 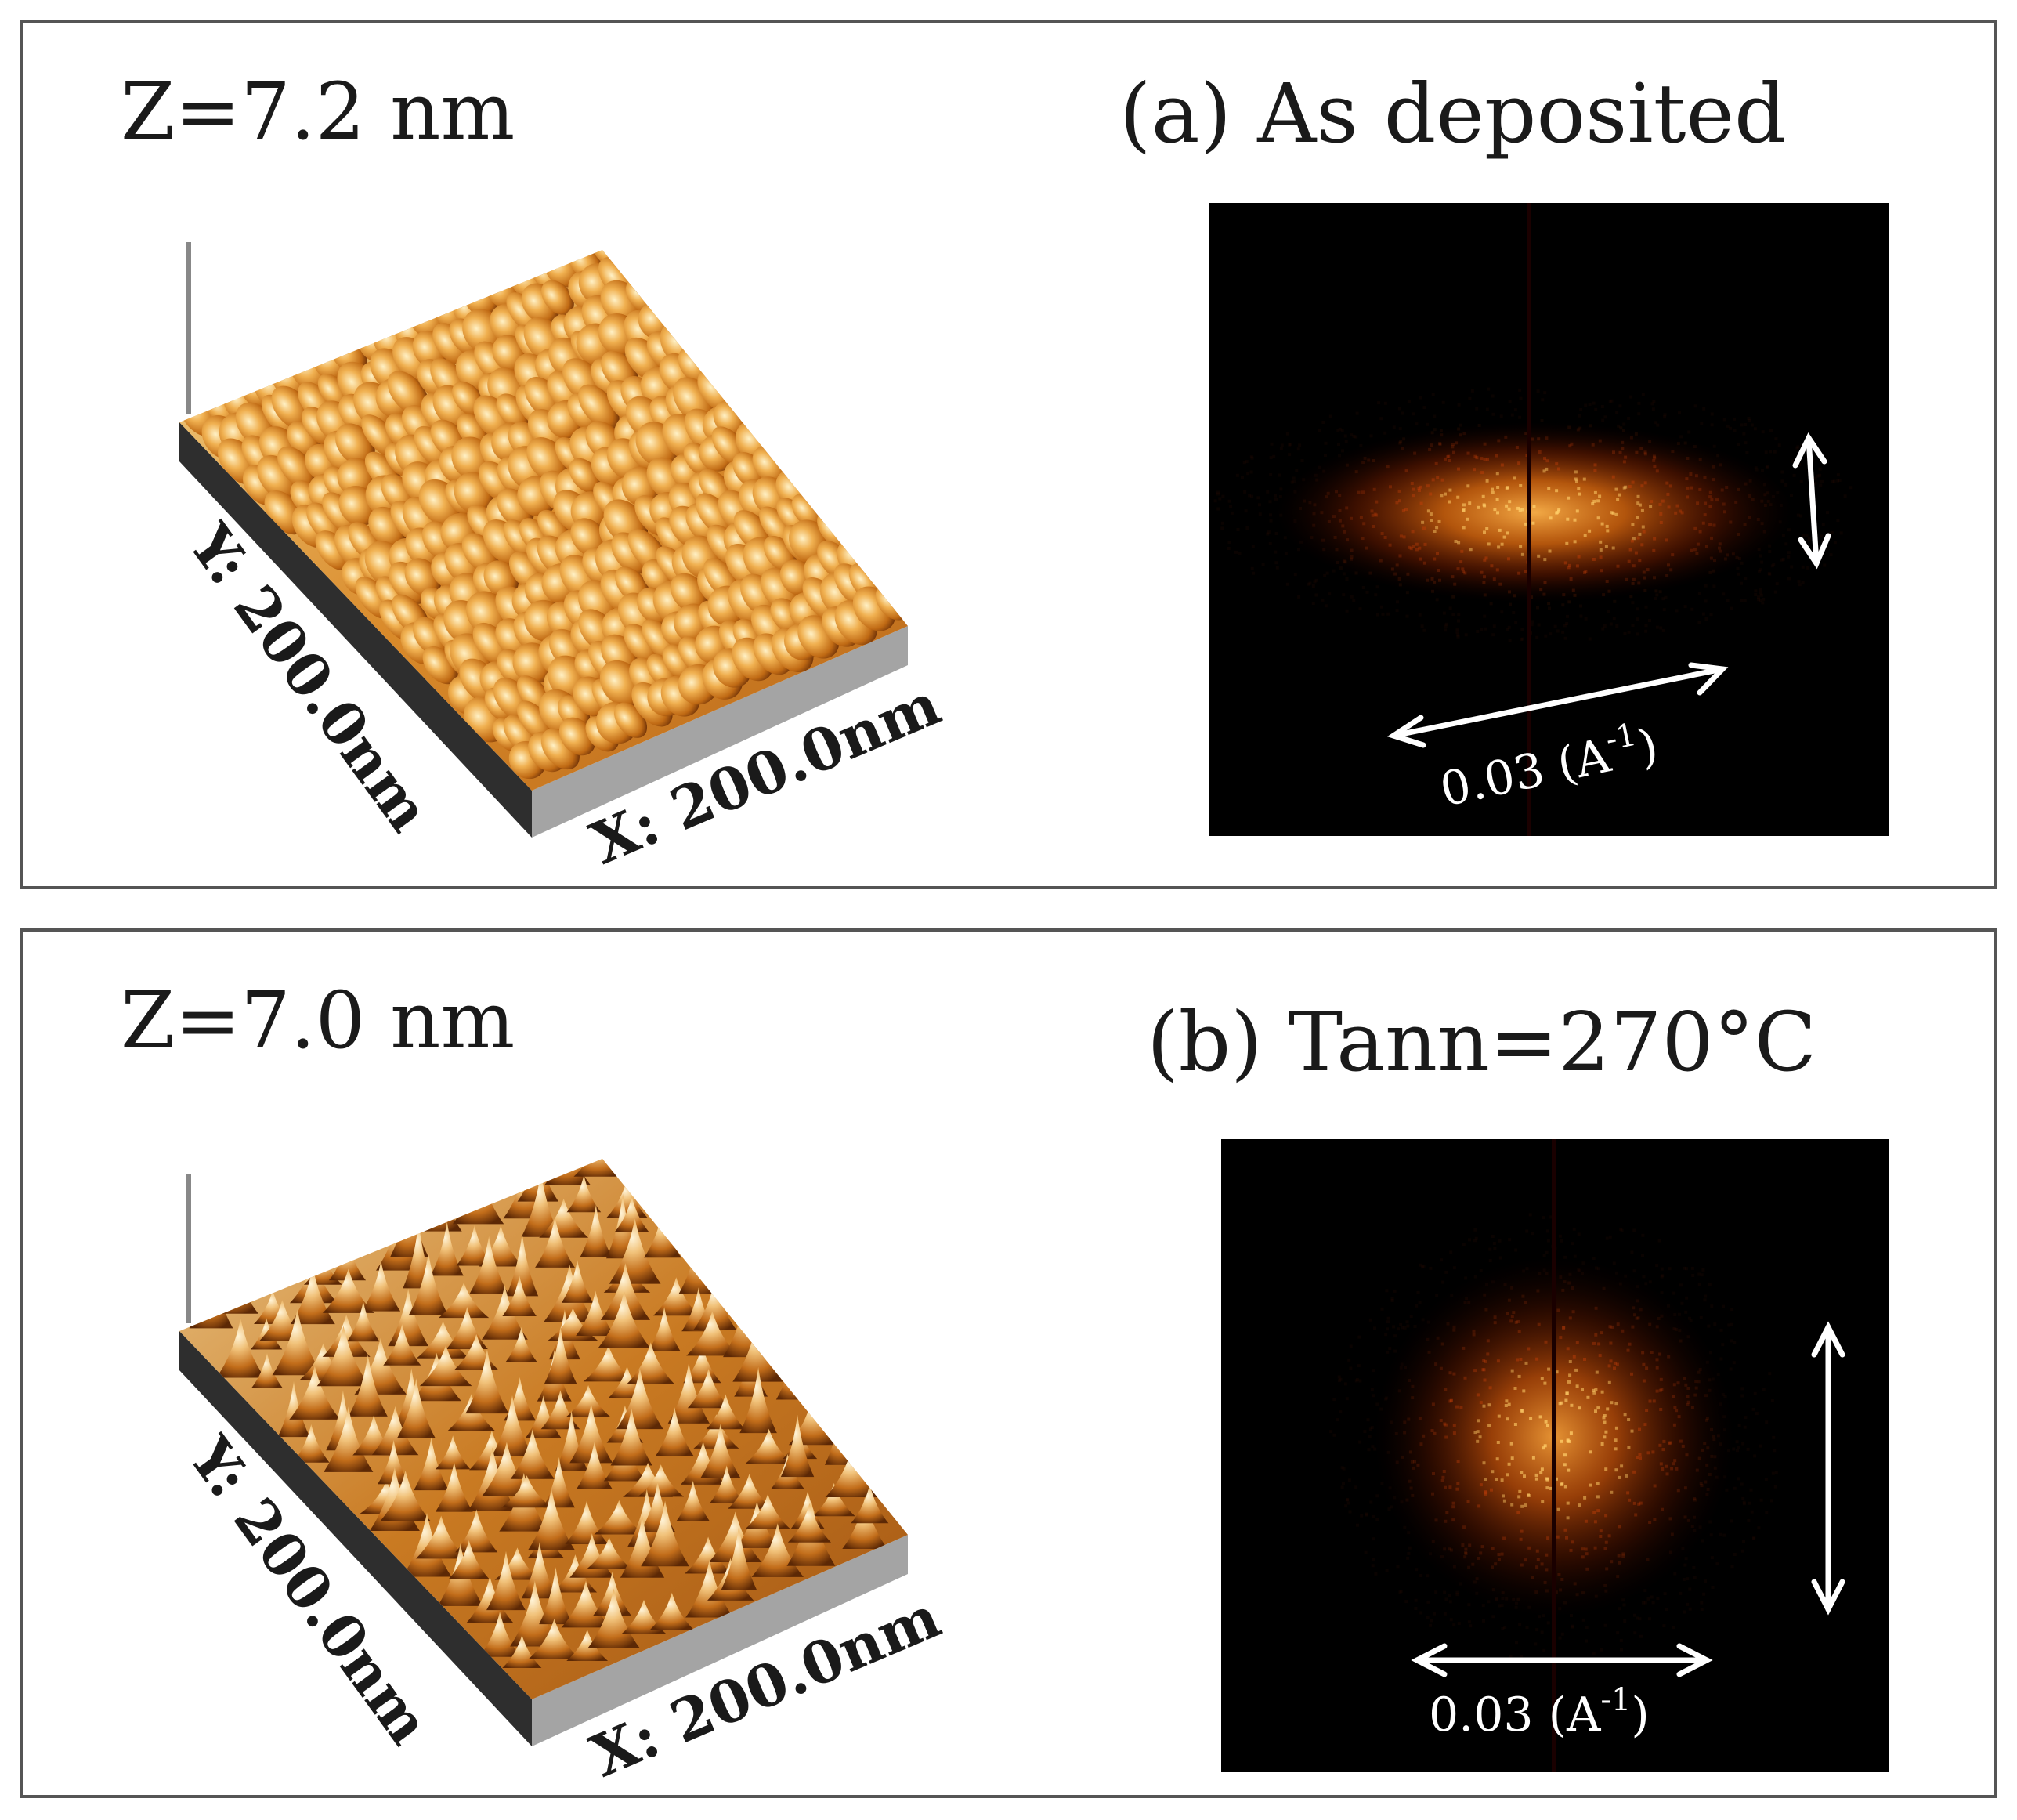 What do you see at coordinates (599, 407) in the screenshot?
I see `surface-ridge` at bounding box center [599, 407].